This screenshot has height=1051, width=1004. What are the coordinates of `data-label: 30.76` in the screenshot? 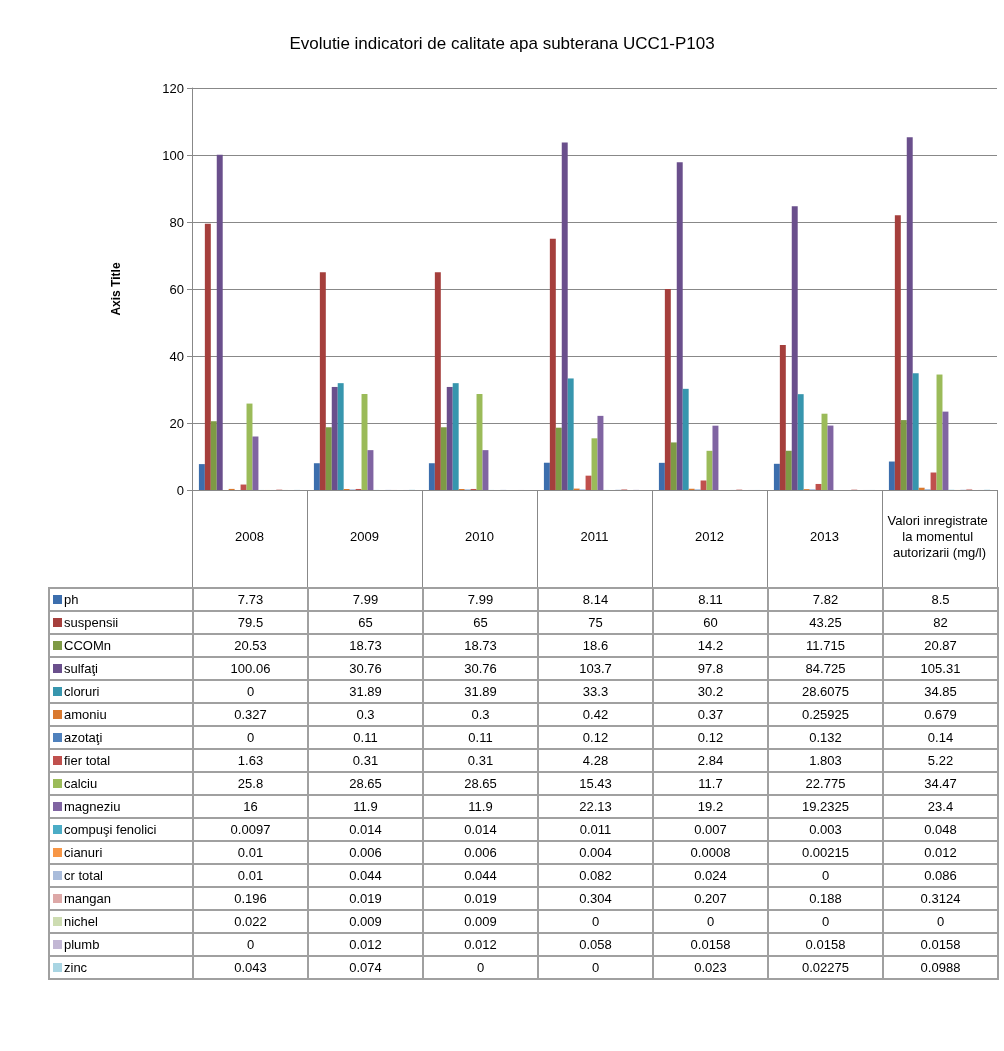 It's located at (365, 668).